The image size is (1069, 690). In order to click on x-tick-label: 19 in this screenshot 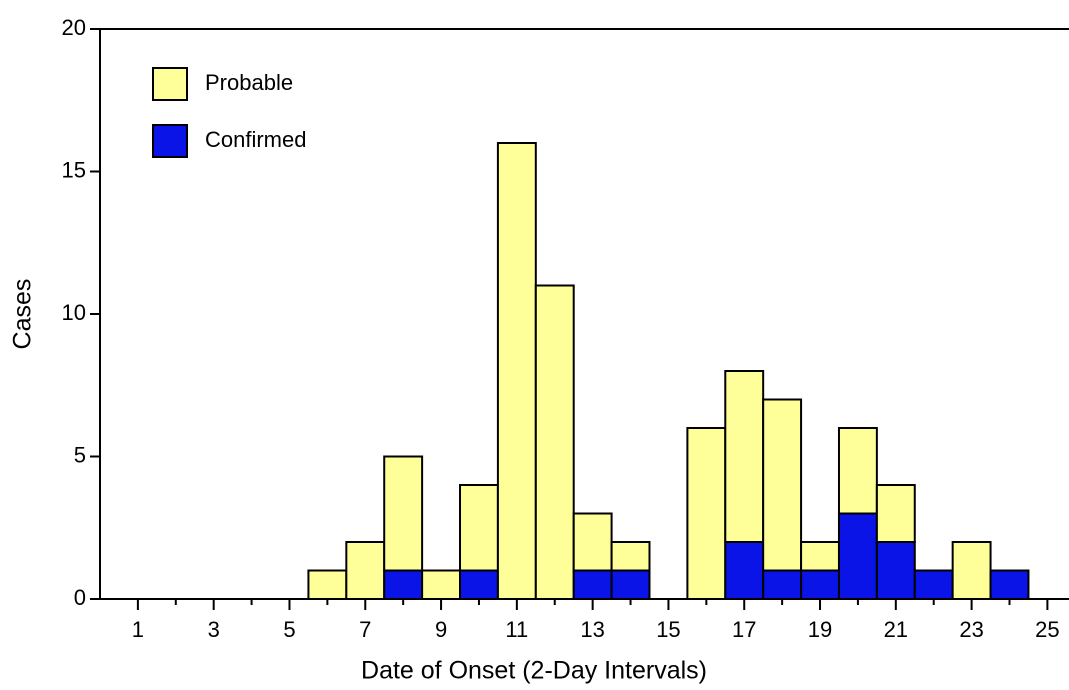, I will do `click(820, 629)`.